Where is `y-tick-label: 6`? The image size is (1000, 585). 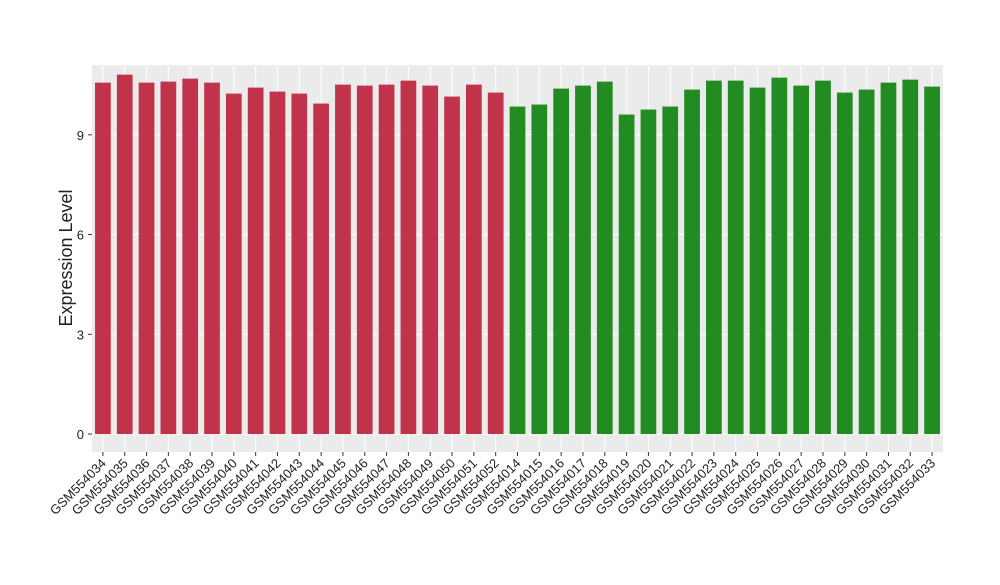 y-tick-label: 6 is located at coordinates (80, 235).